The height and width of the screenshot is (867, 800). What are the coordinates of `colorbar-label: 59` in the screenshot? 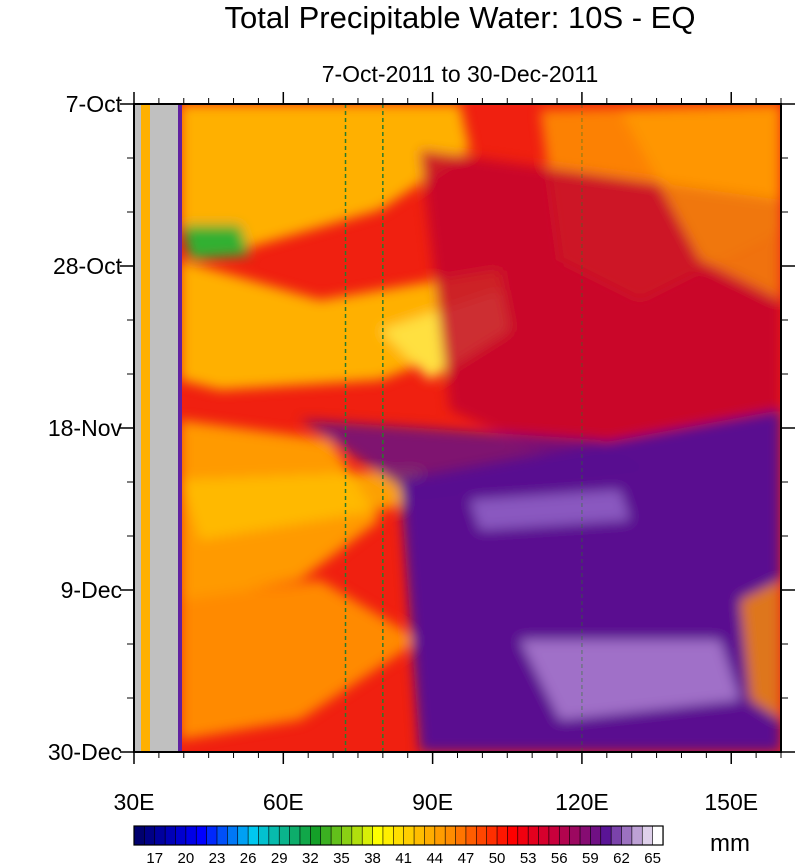 It's located at (590, 858).